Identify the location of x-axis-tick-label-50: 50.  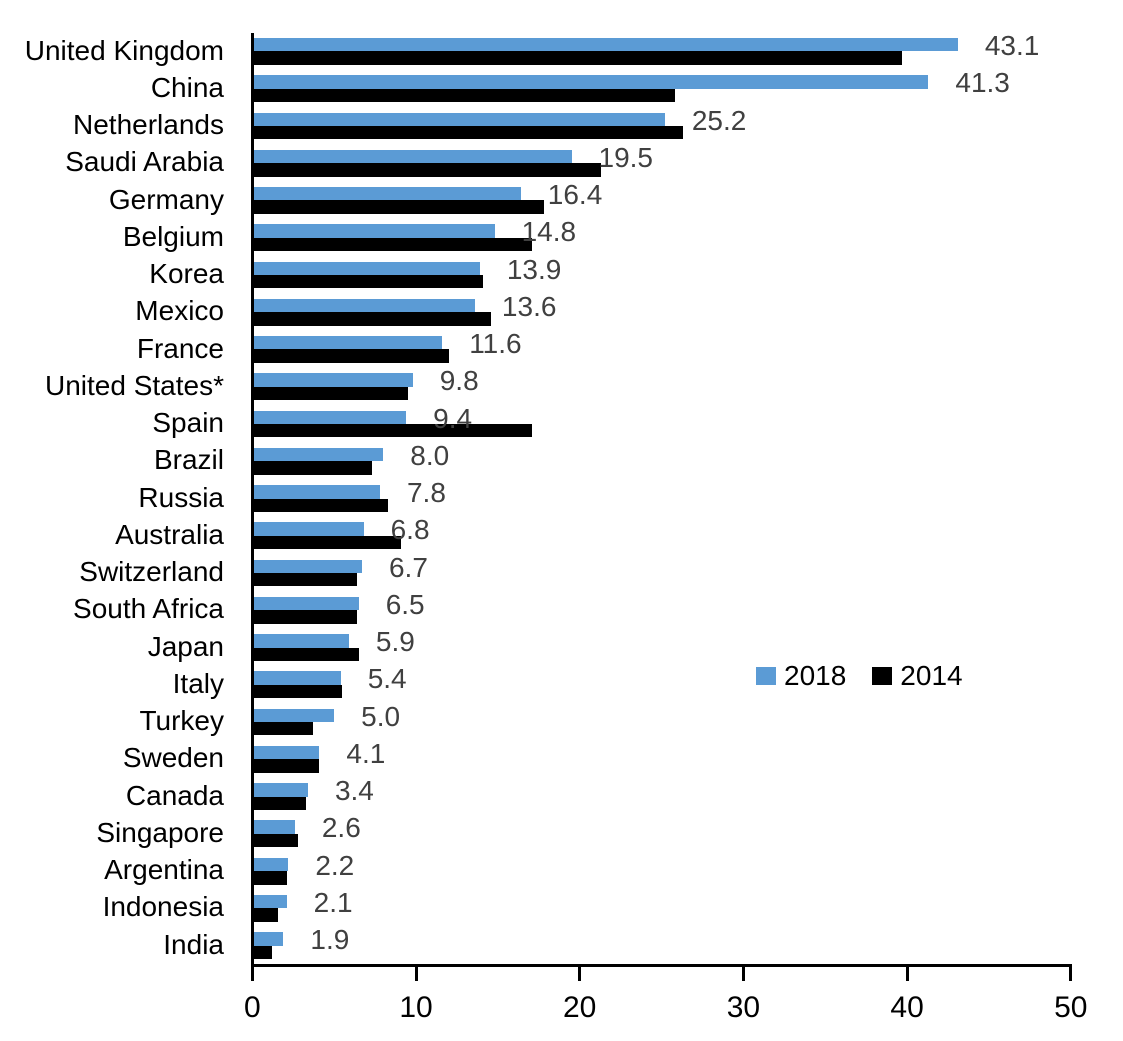
(1071, 1007).